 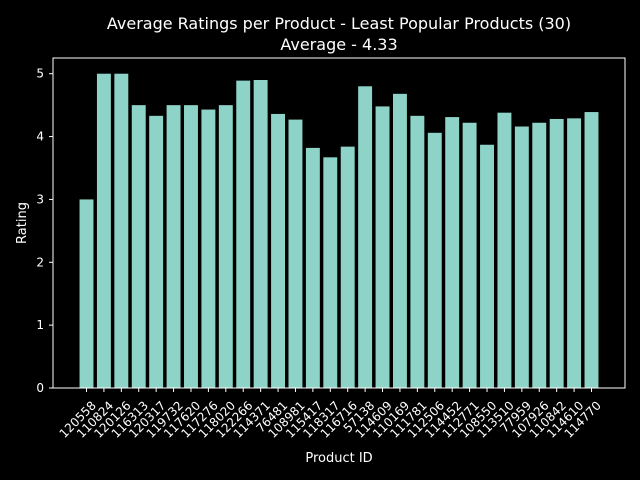 What do you see at coordinates (22, 223) in the screenshot?
I see `y-axis-label: Rating` at bounding box center [22, 223].